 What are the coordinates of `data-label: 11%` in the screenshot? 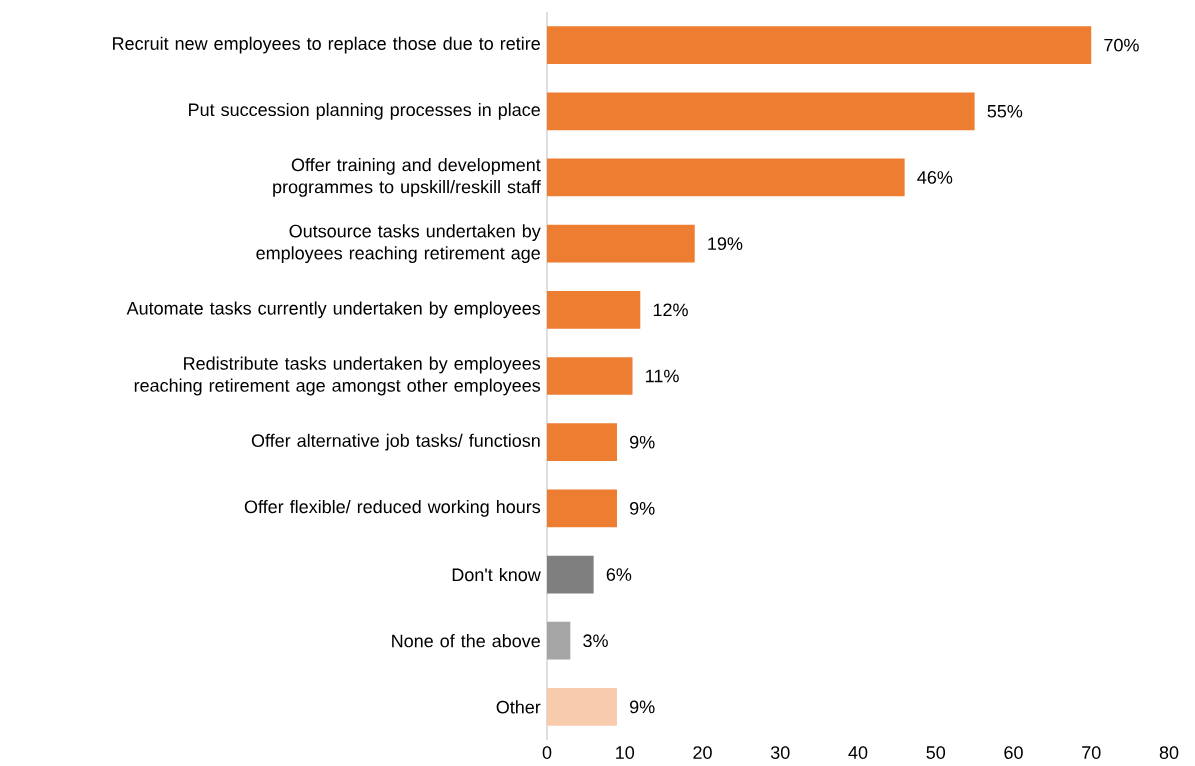 It's located at (662, 376).